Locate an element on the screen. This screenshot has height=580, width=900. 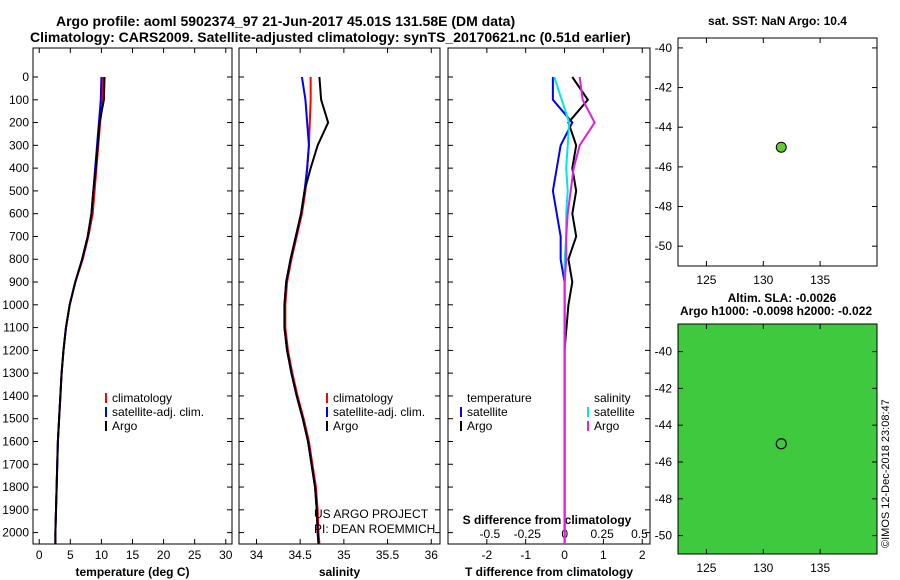
y-tick-label: 1600 is located at coordinates (15, 441).